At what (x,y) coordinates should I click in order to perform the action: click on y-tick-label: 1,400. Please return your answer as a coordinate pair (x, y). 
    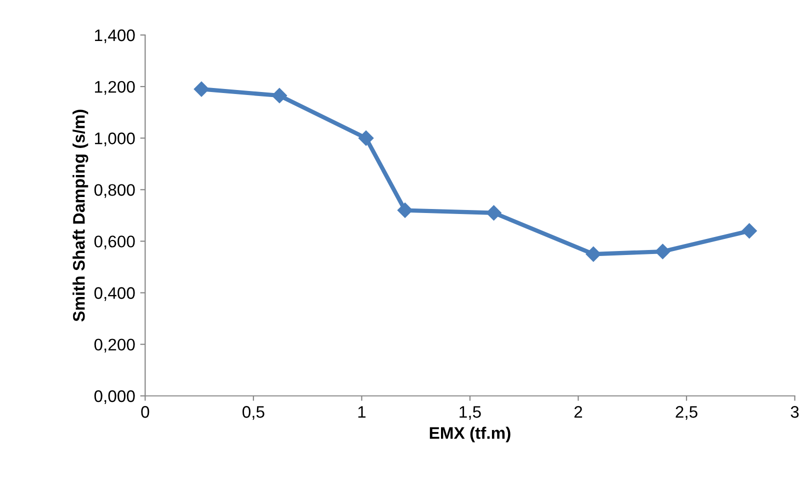
    Looking at the image, I should click on (115, 36).